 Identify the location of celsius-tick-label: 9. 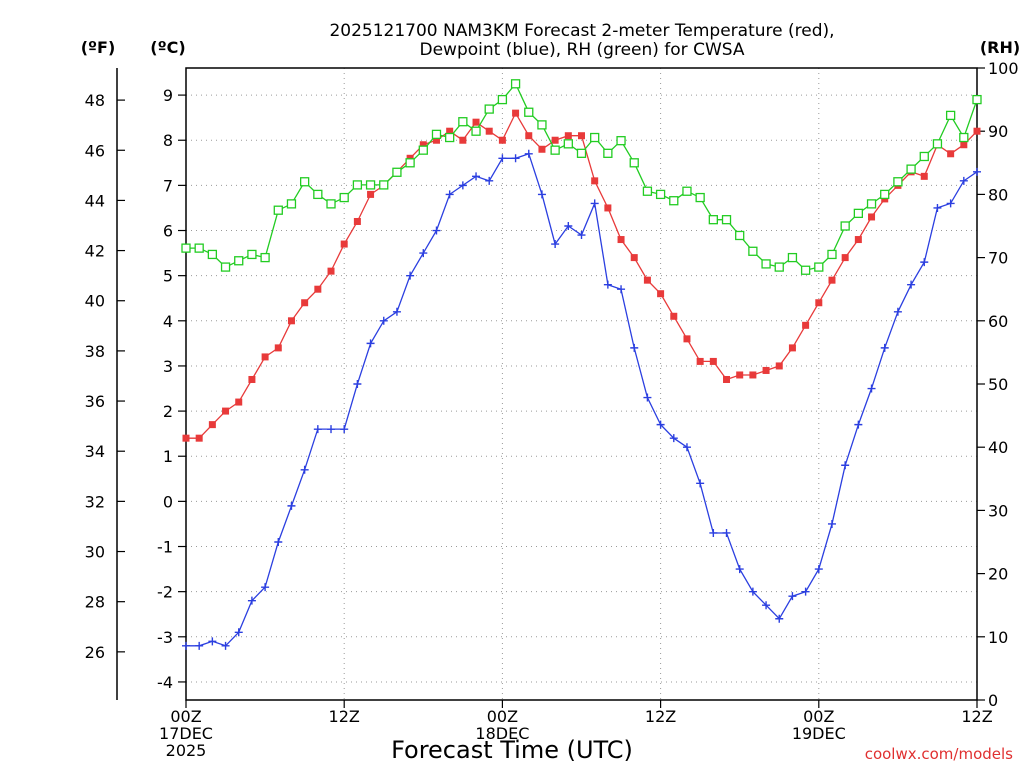
(168, 95).